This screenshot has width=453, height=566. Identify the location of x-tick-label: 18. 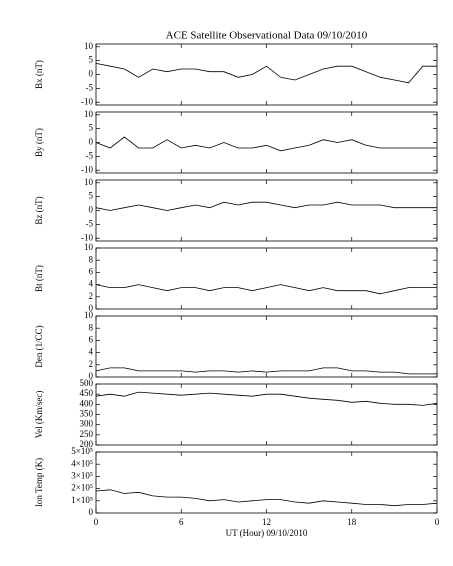
(352, 522).